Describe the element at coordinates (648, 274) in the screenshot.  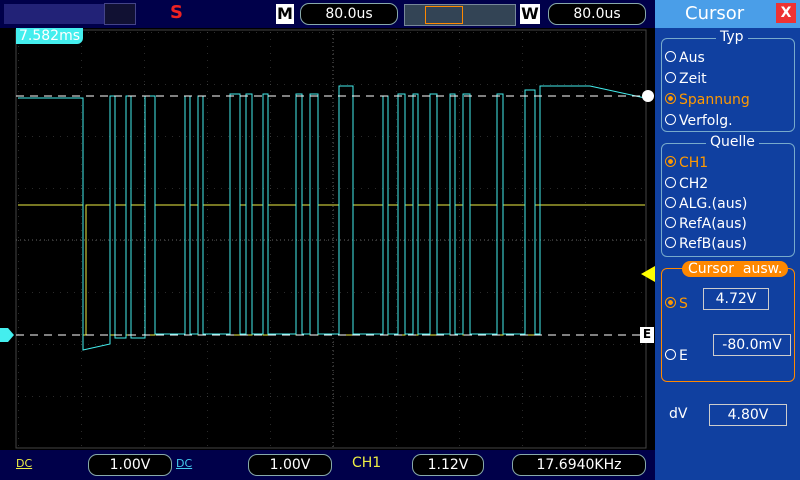
I see `selector-arrow` at that location.